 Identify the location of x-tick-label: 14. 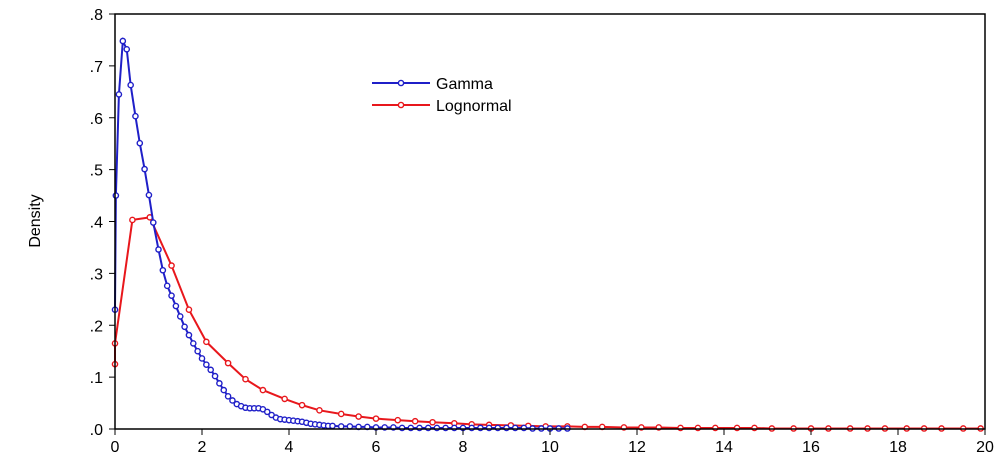
(724, 447).